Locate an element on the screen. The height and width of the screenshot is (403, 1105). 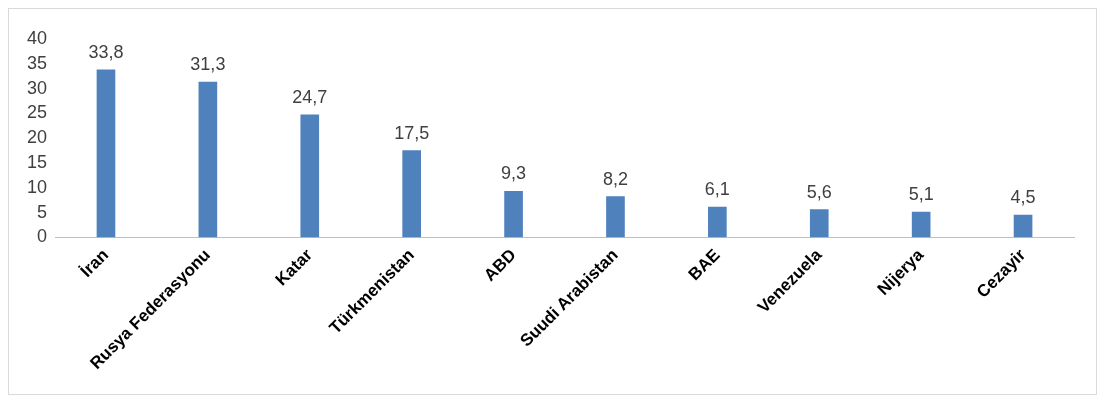
y-tick-label: 20 is located at coordinates (37, 137).